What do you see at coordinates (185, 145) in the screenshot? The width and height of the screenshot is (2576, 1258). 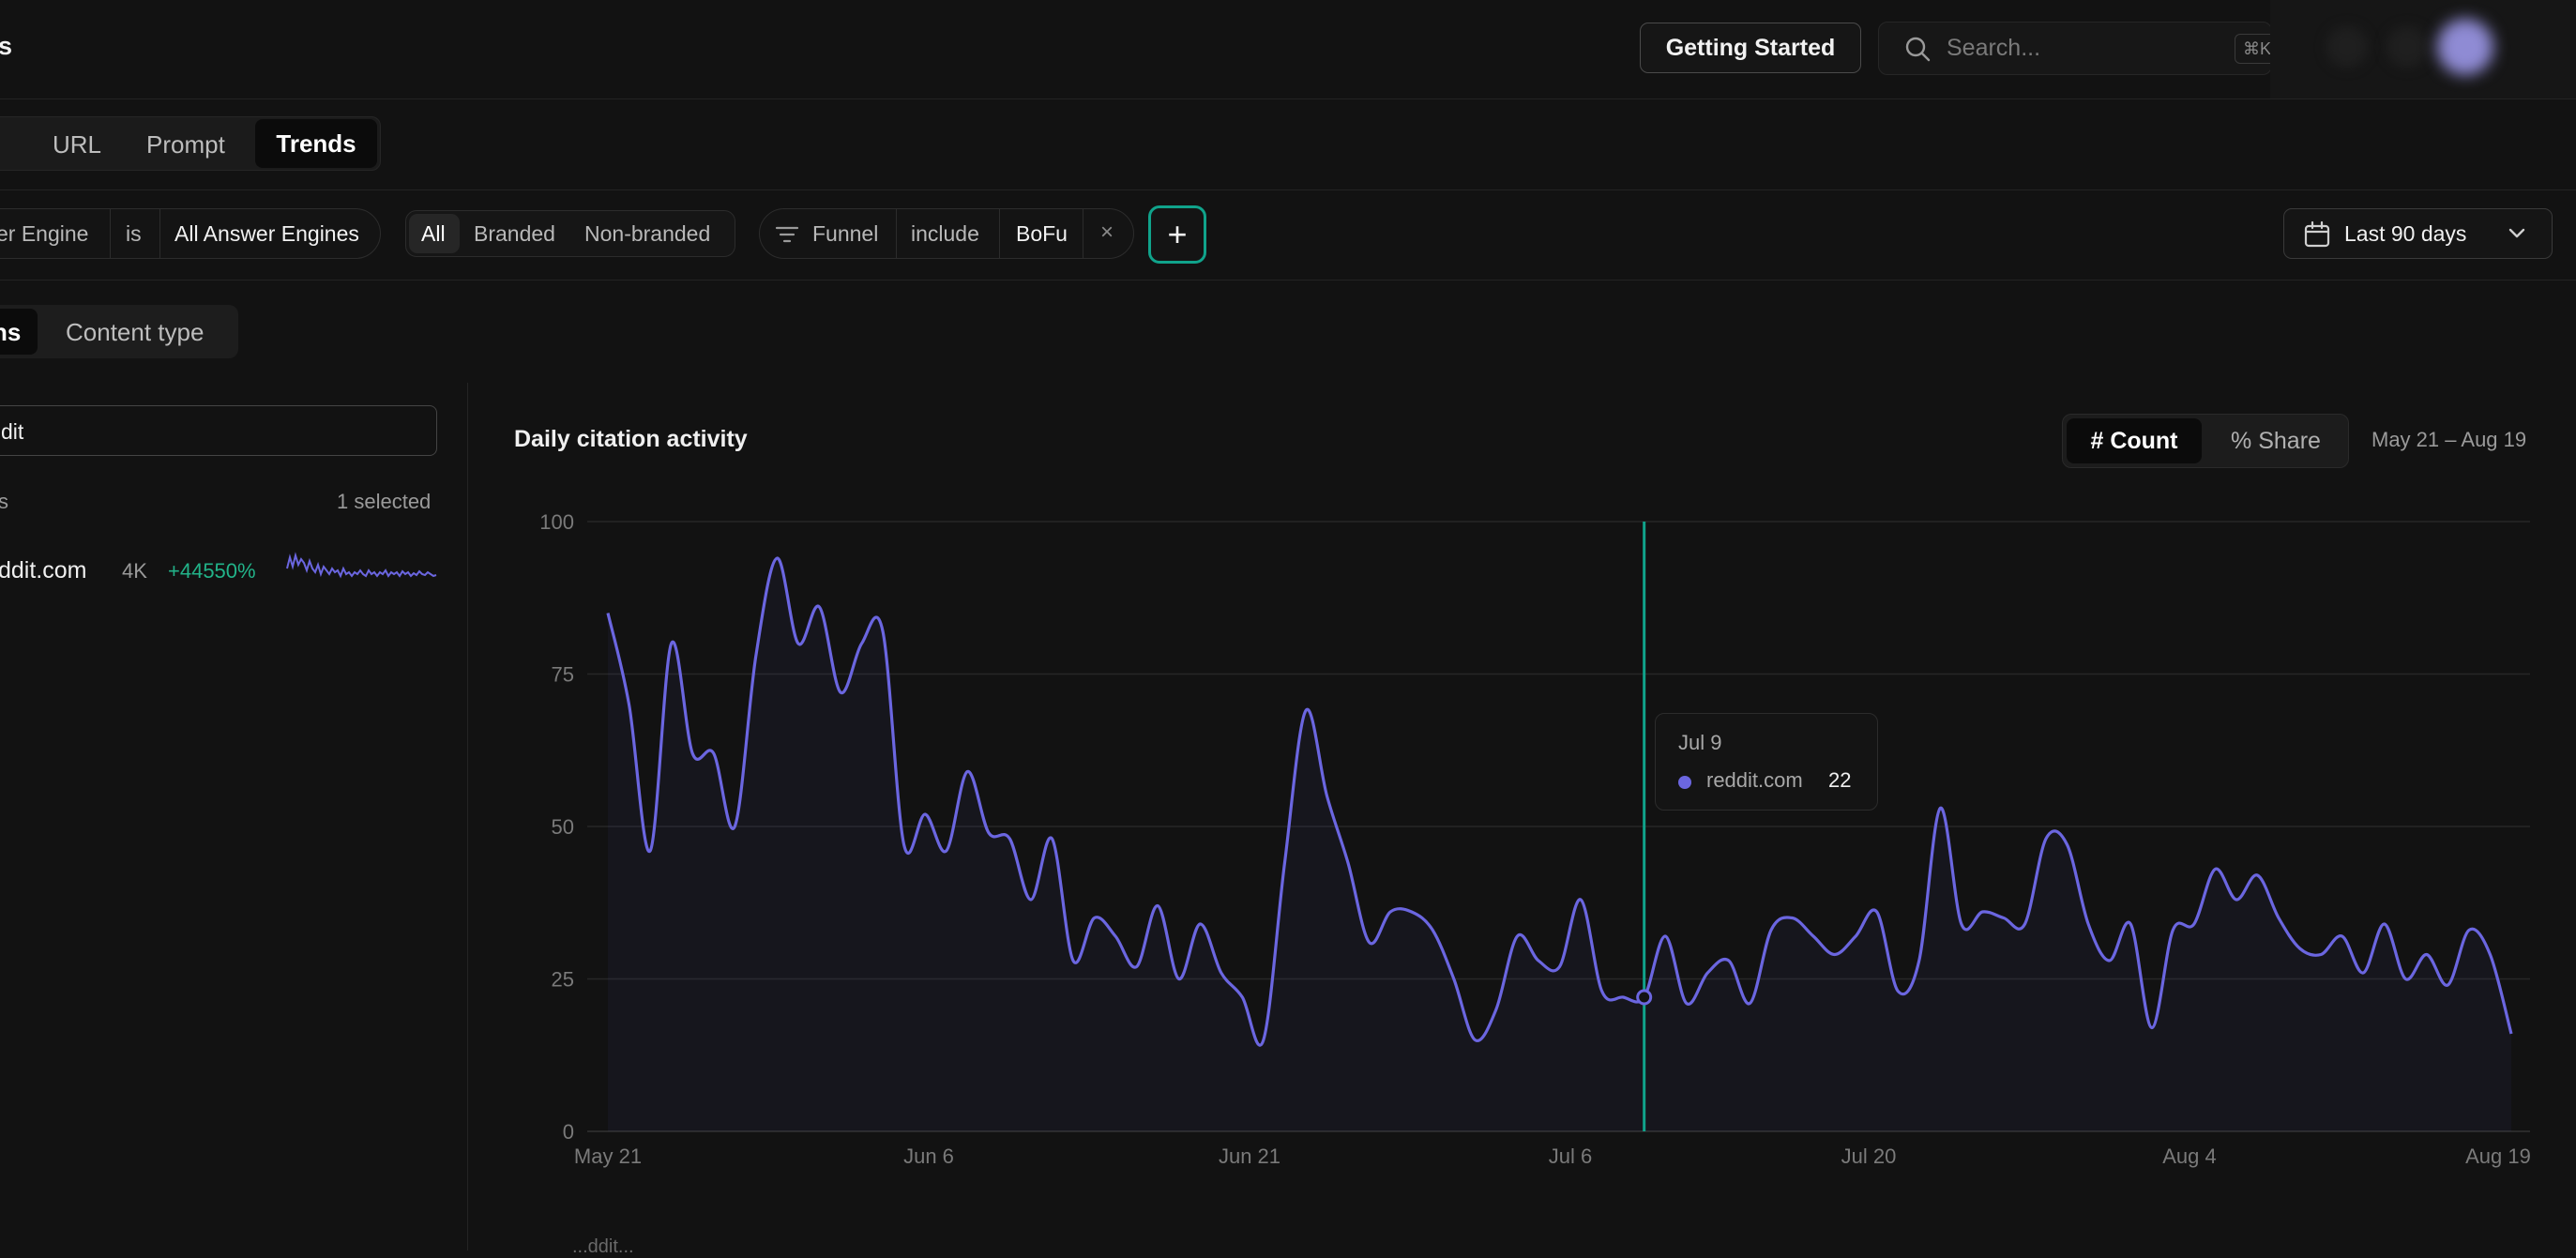 I see `tab-prompt: Prompt` at bounding box center [185, 145].